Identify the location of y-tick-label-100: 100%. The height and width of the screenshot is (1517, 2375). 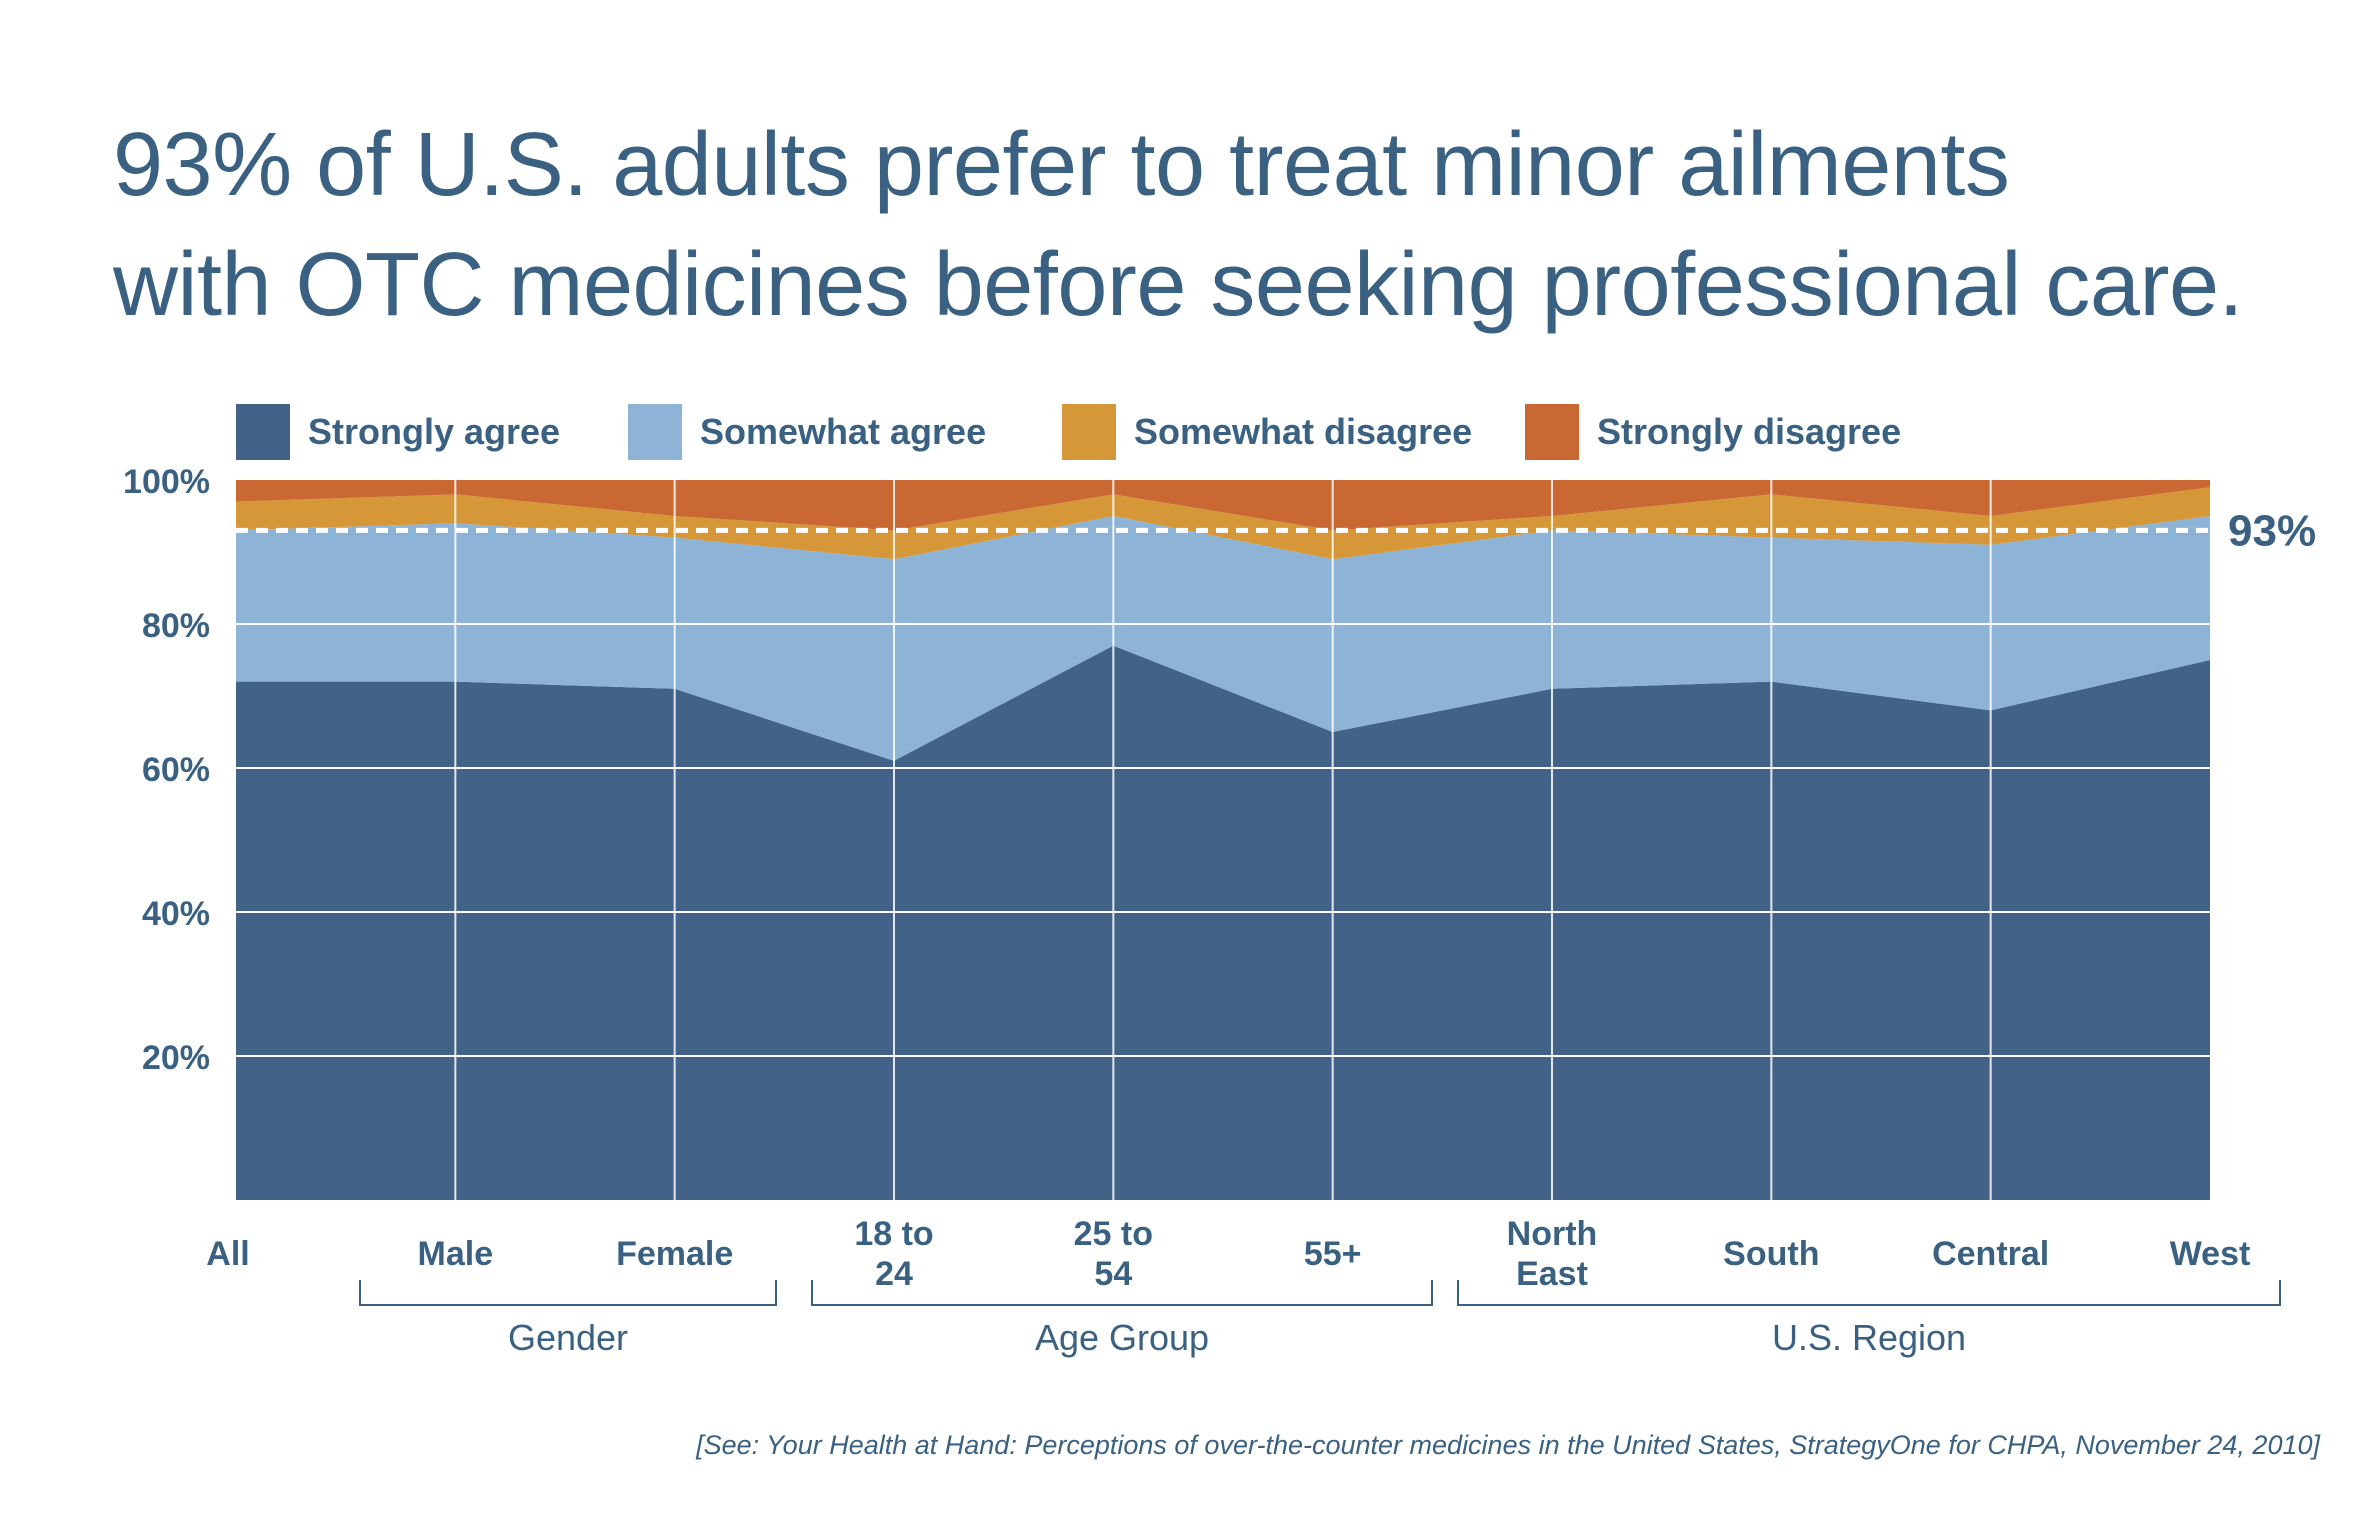
(166, 482).